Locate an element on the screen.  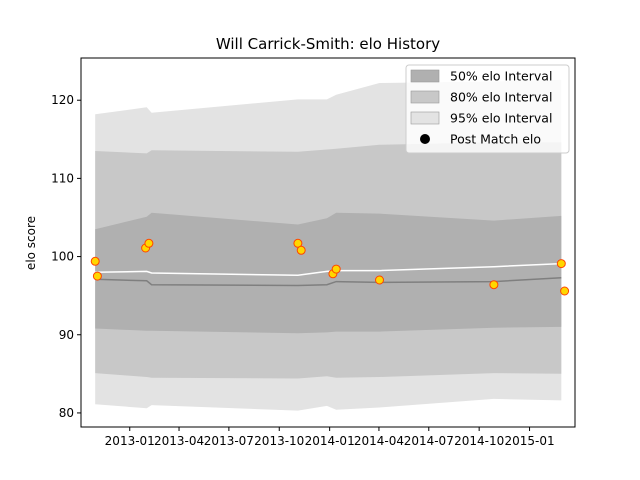
median-elo-line is located at coordinates (328, 281).